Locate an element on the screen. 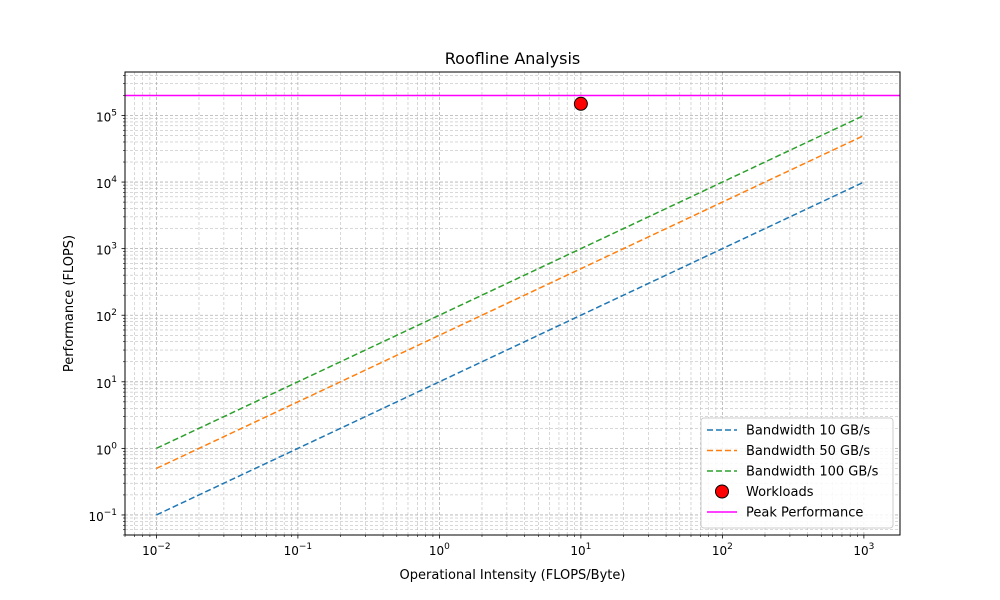 The height and width of the screenshot is (600, 1000). y-tick-label: 10⁰ is located at coordinates (106, 449).